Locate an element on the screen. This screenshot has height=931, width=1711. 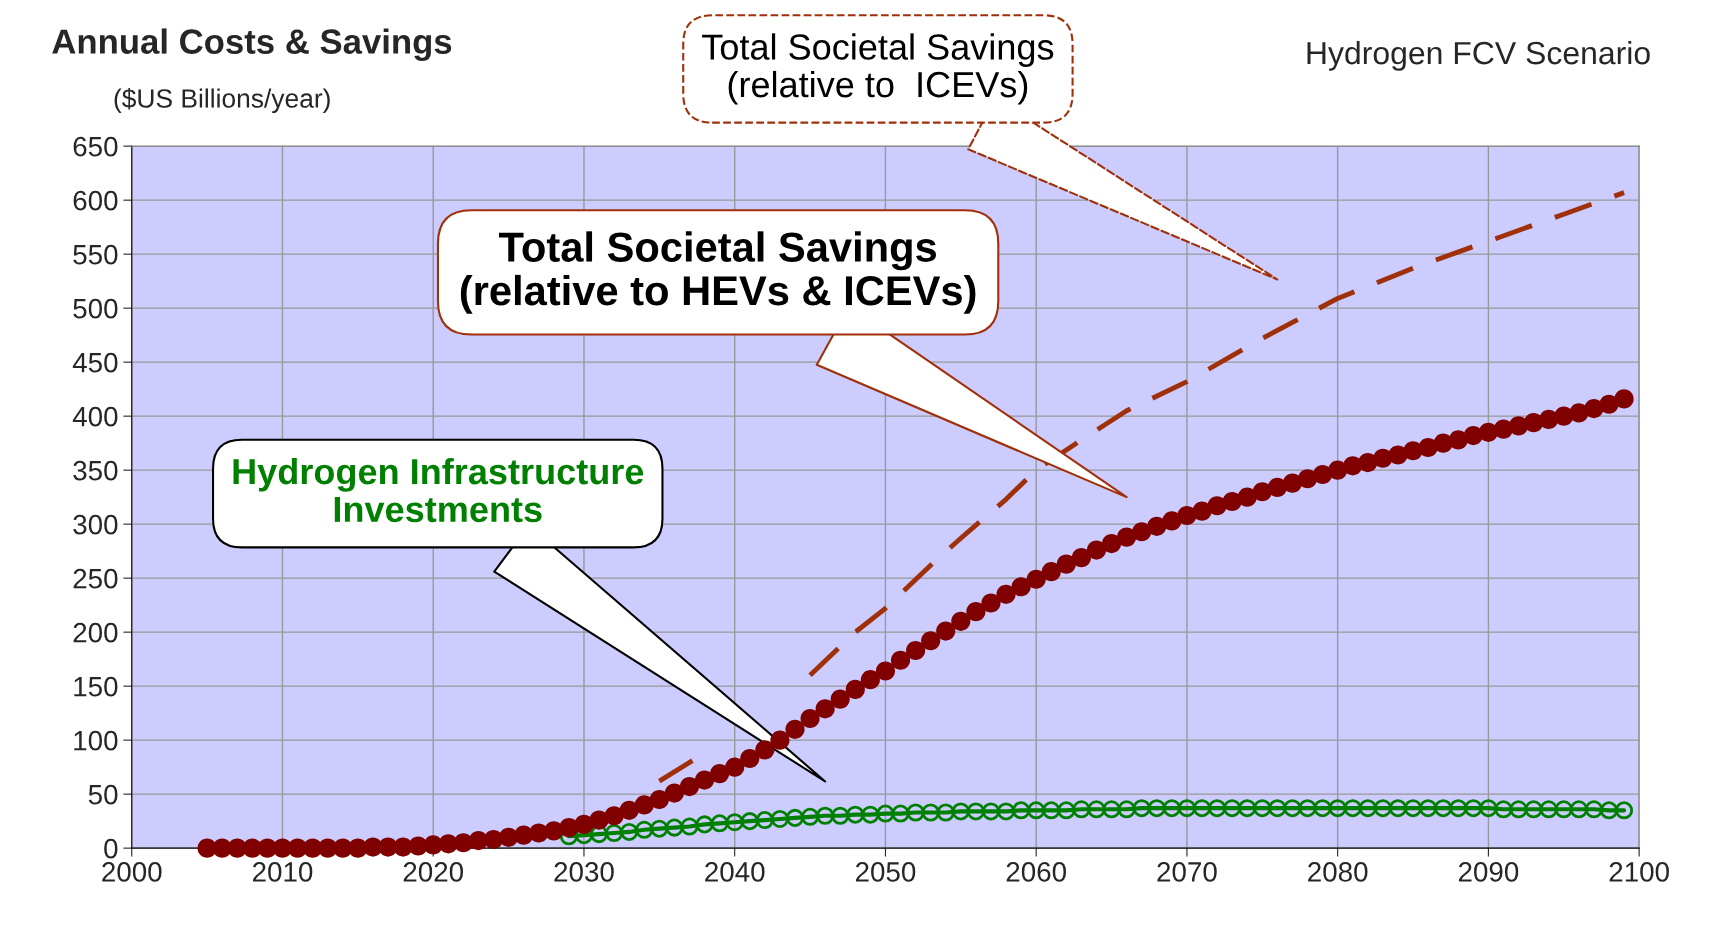
y-axis-title: ($US Billions/year) is located at coordinates (222, 101).